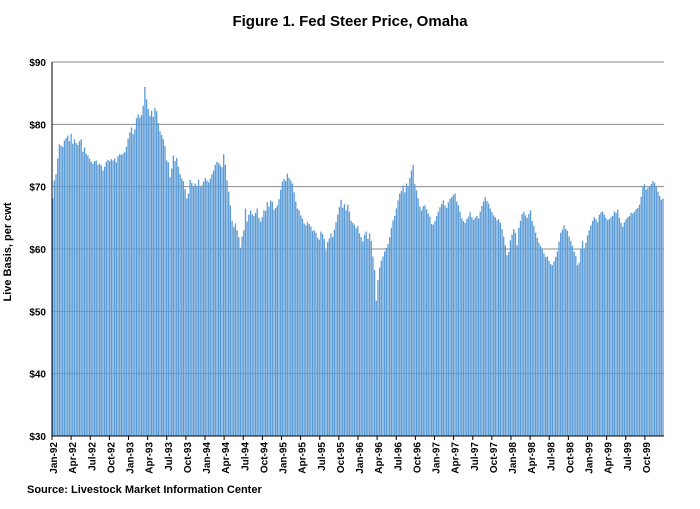 This screenshot has height=509, width=700. Describe the element at coordinates (398, 456) in the screenshot. I see `x-tick-label: Jul-96` at that location.